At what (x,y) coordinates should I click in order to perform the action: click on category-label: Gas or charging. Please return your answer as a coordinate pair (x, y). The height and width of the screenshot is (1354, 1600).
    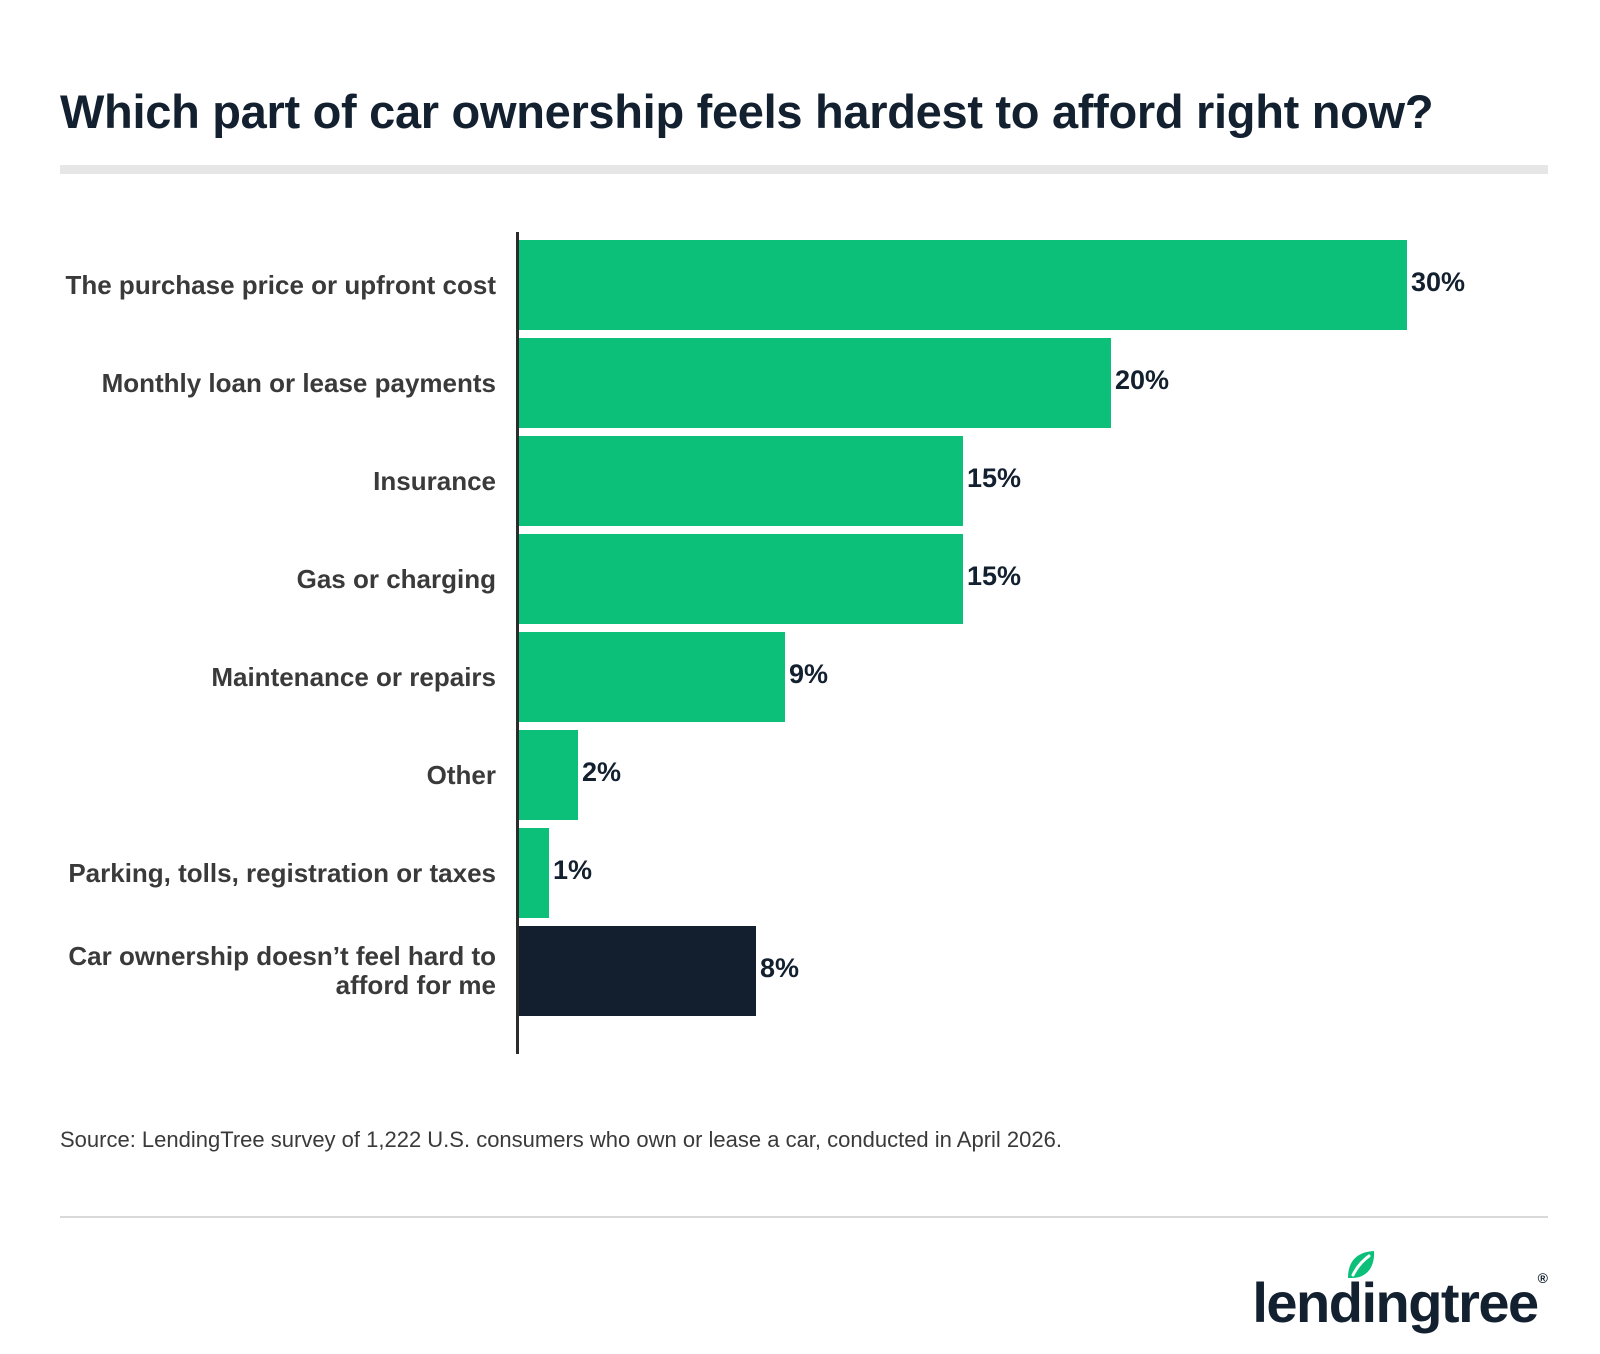
    Looking at the image, I should click on (396, 578).